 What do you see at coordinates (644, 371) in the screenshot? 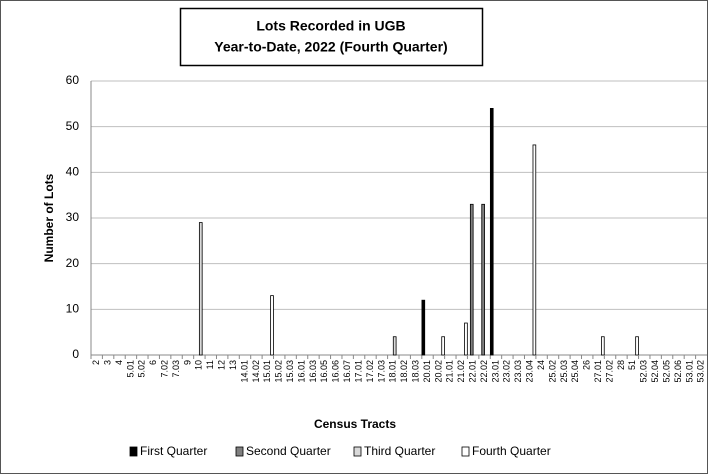
I see `x-tick-label: 52.03` at bounding box center [644, 371].